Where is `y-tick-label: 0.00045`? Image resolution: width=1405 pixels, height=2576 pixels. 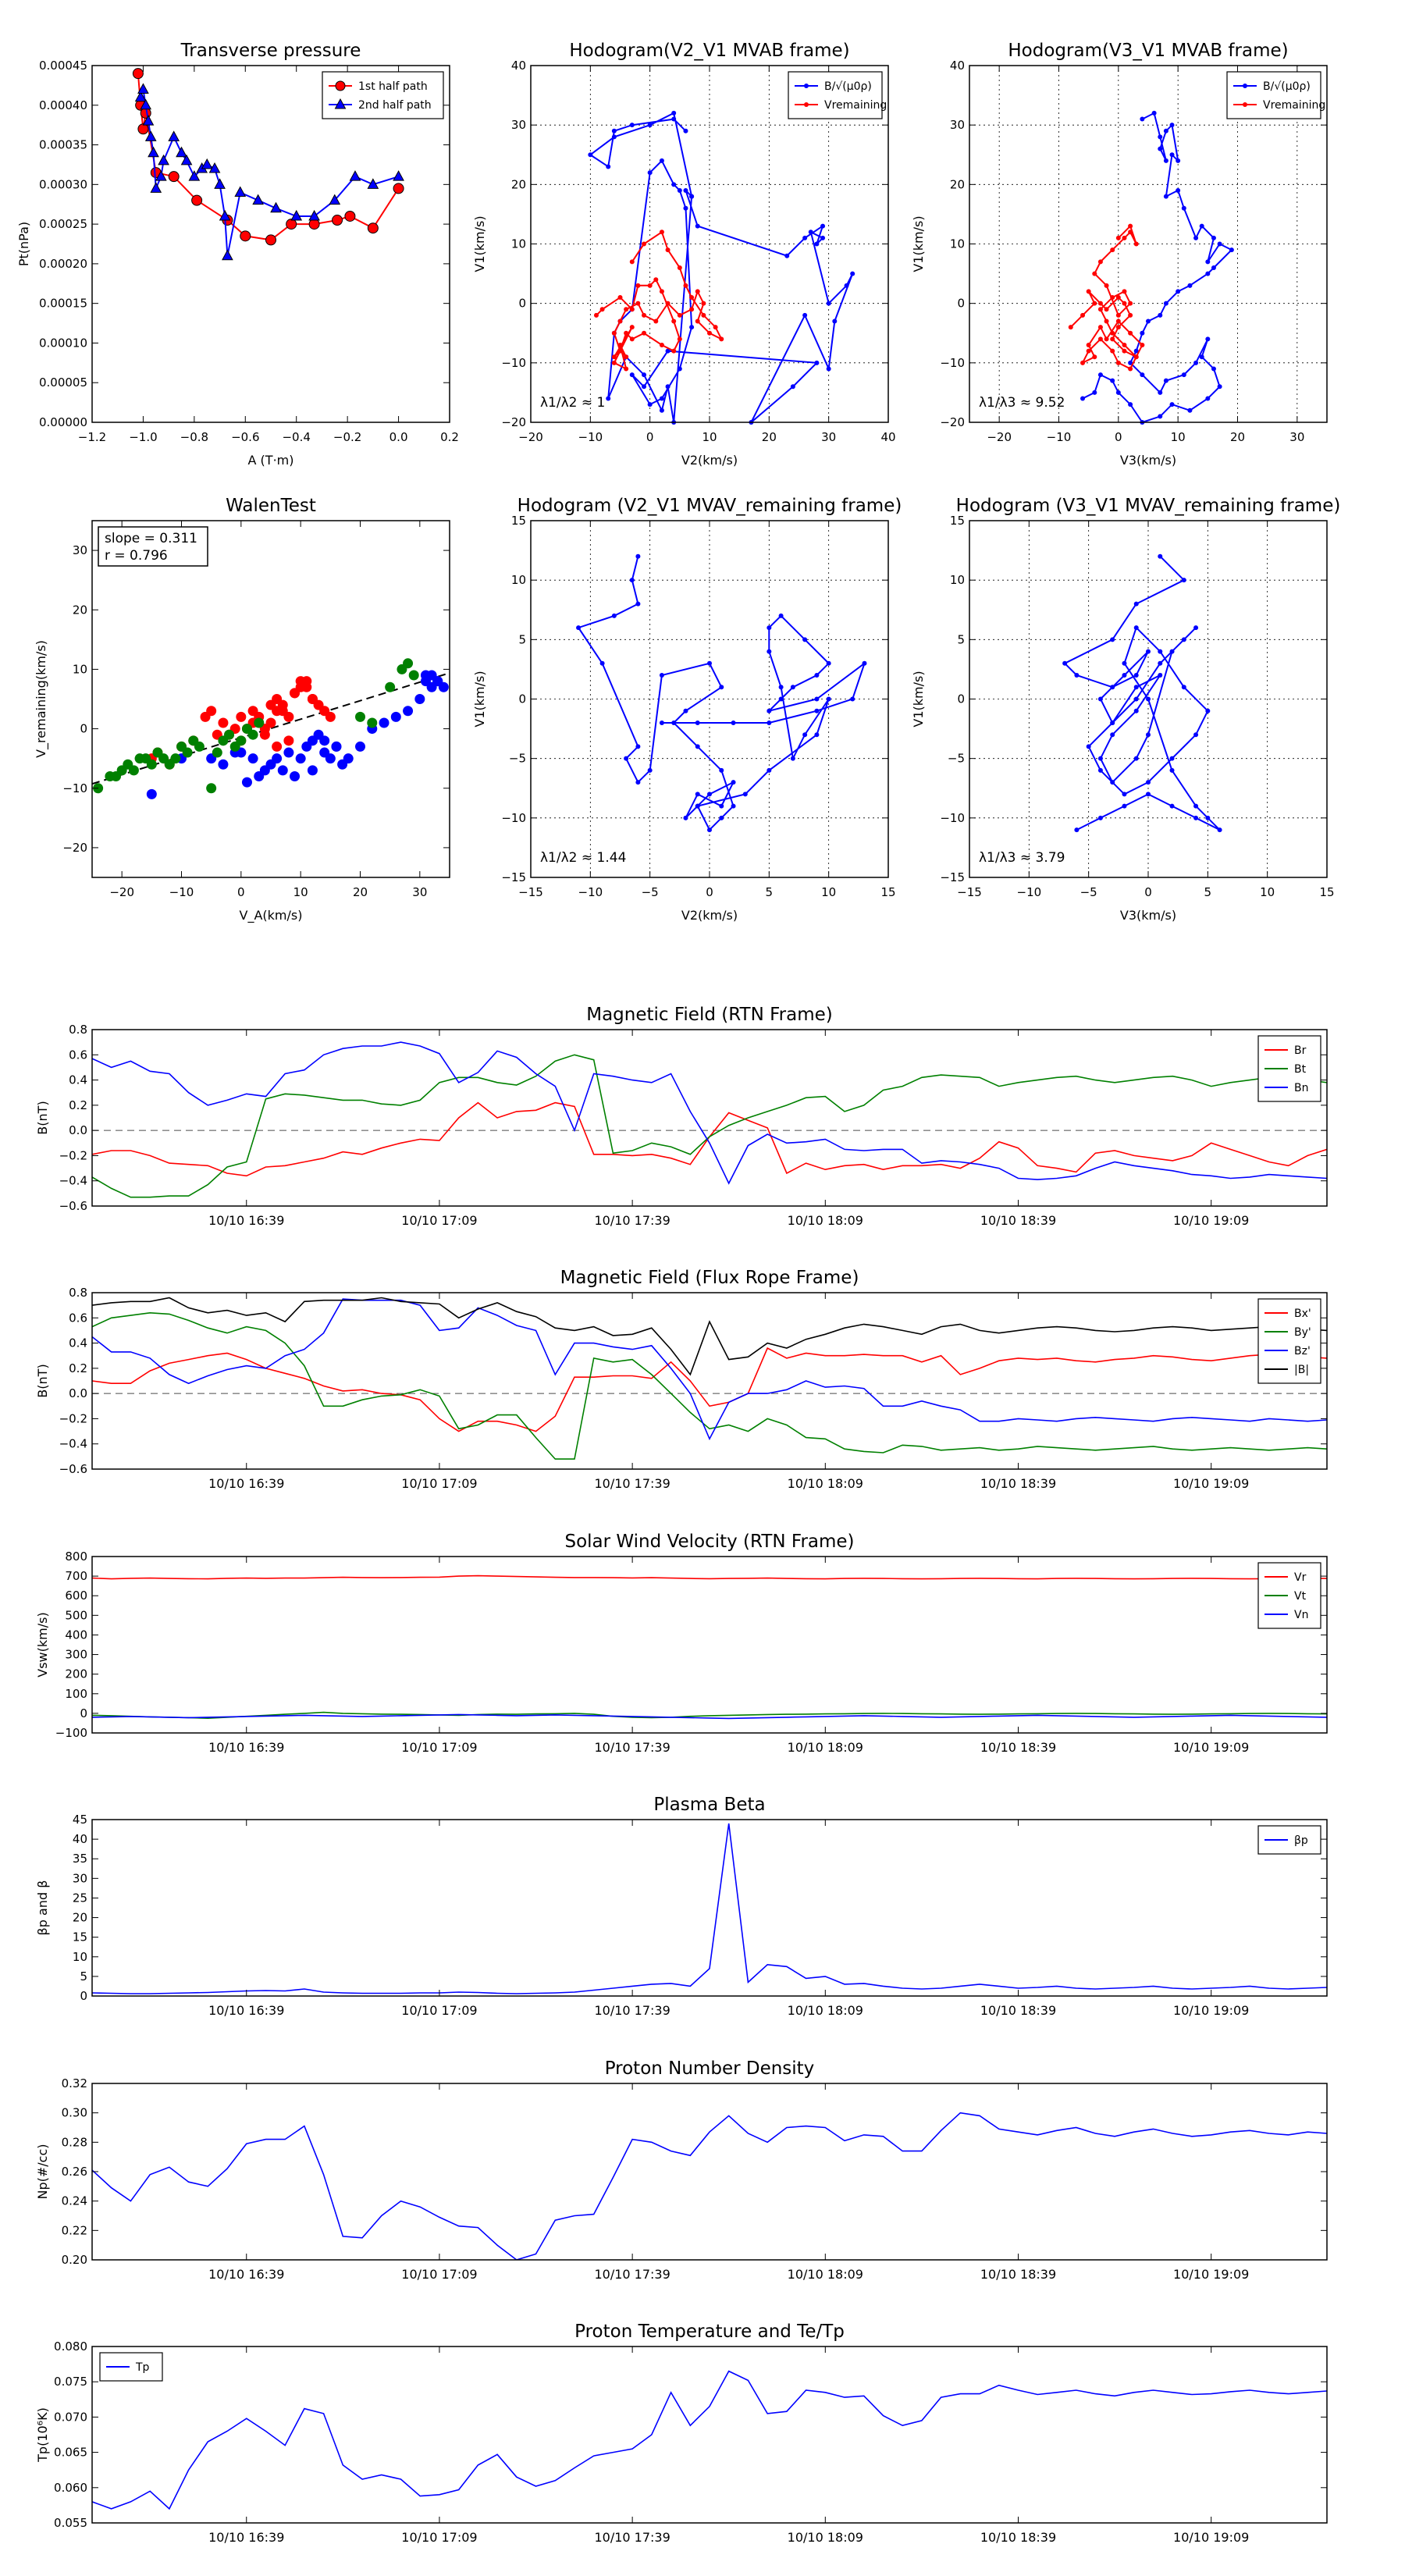
y-tick-label: 0.00045 is located at coordinates (63, 66).